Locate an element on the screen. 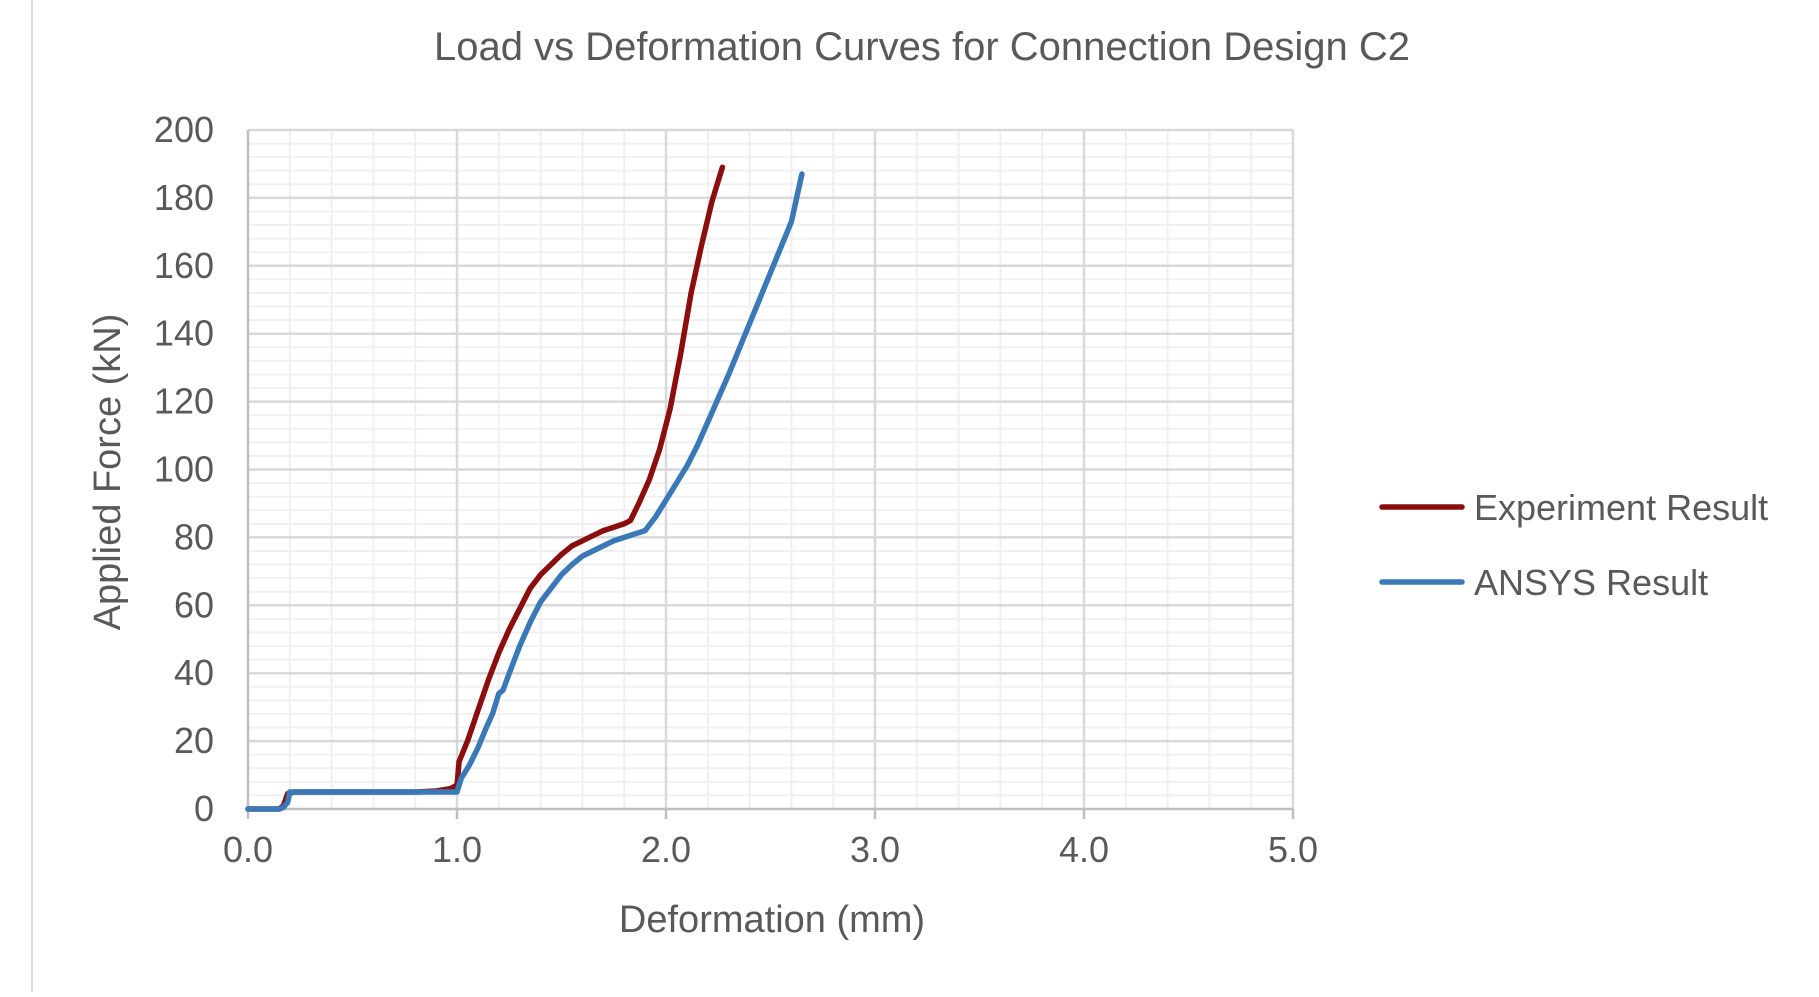 The height and width of the screenshot is (997, 1819). x-tick-label: 3.0 is located at coordinates (875, 849).